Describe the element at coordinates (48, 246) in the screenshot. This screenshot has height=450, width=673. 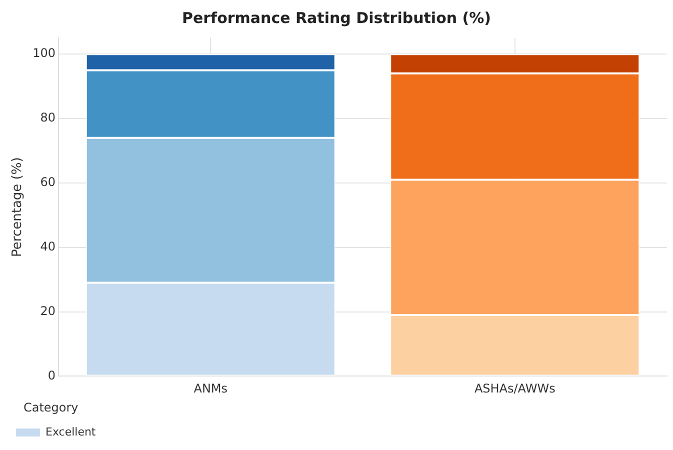
I see `y-tick-label: 40` at that location.